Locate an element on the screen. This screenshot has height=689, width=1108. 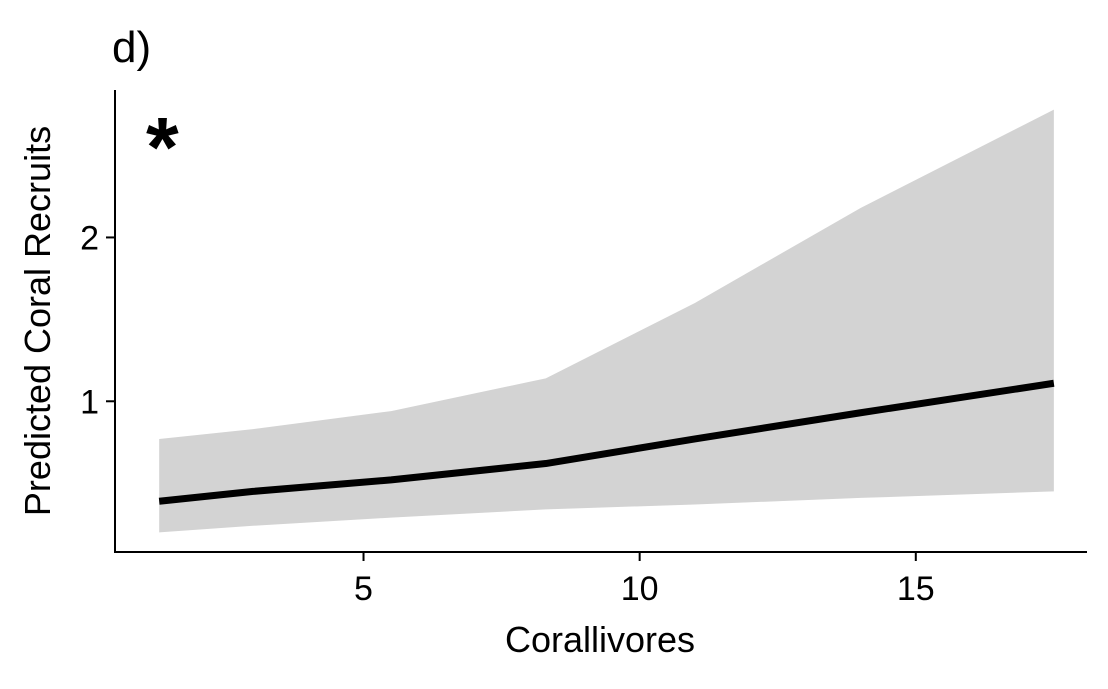
x-tick-label-15: 15 is located at coordinates (916, 589).